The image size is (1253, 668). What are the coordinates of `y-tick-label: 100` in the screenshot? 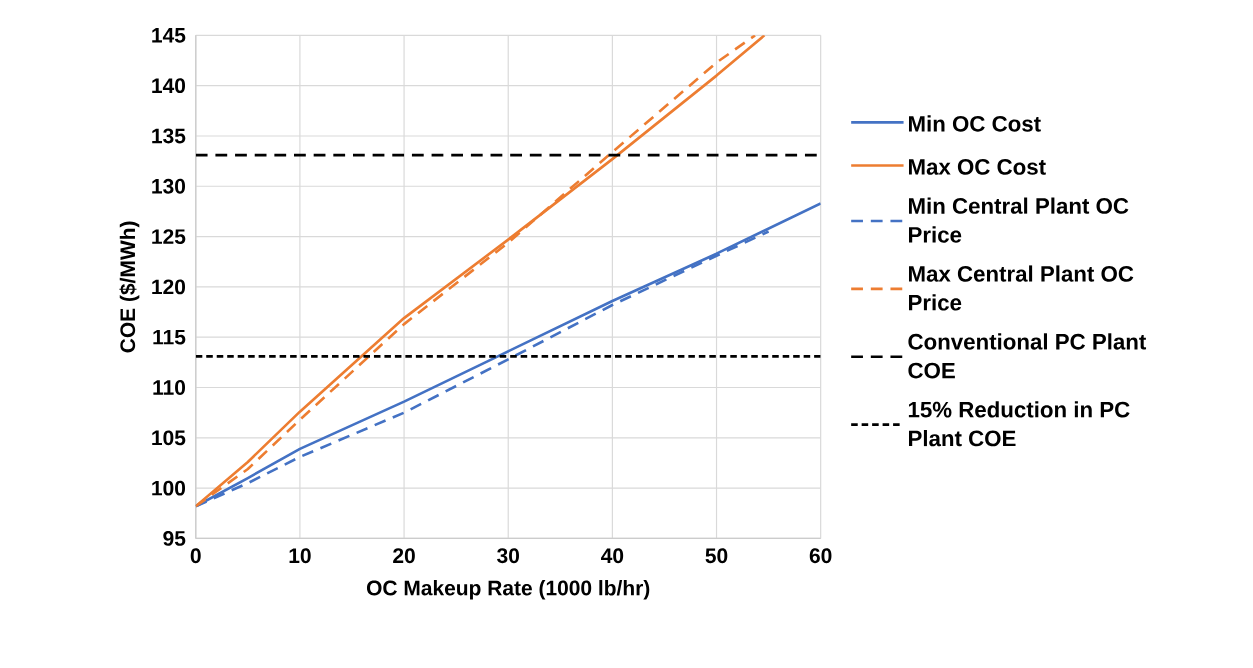 It's located at (169, 488).